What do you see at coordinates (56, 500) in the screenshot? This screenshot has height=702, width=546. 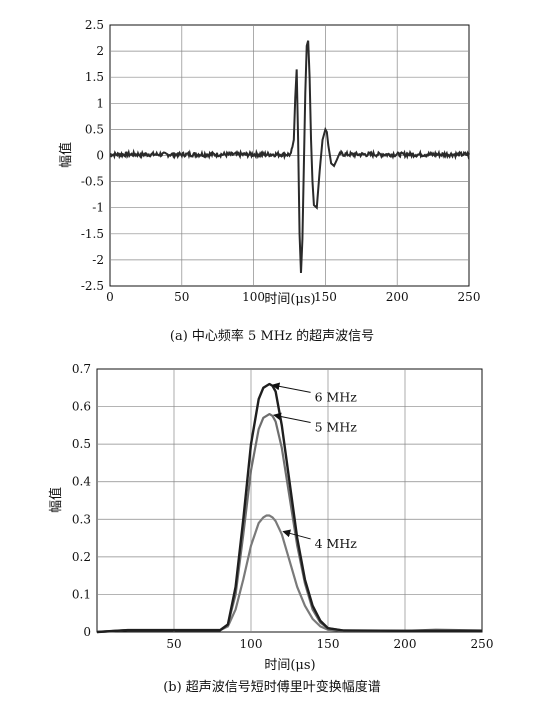 I see `chart-b-y-label: 幅值` at bounding box center [56, 500].